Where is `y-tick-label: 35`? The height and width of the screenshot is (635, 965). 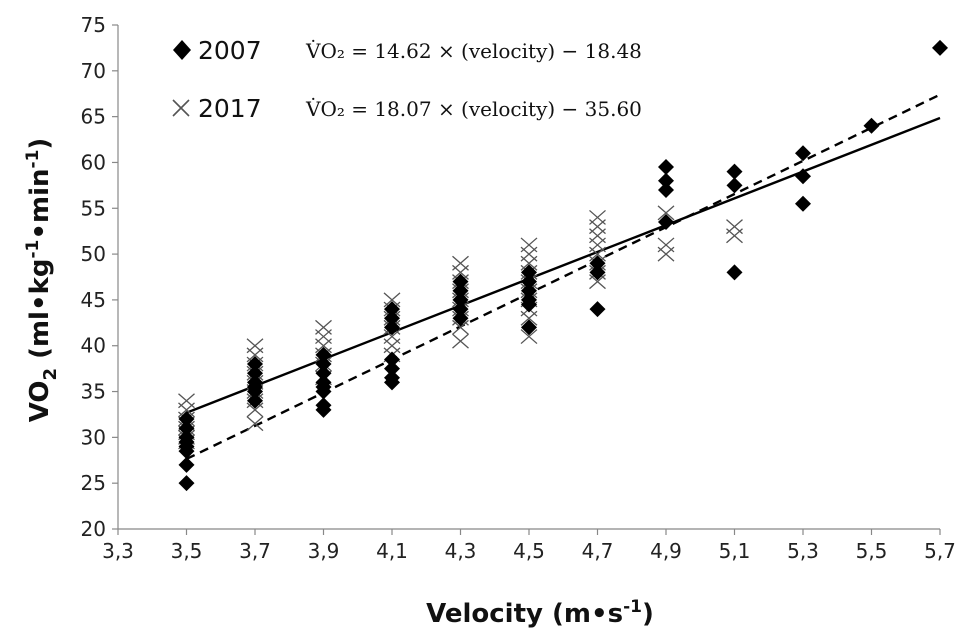 y-tick-label: 35 is located at coordinates (93, 392).